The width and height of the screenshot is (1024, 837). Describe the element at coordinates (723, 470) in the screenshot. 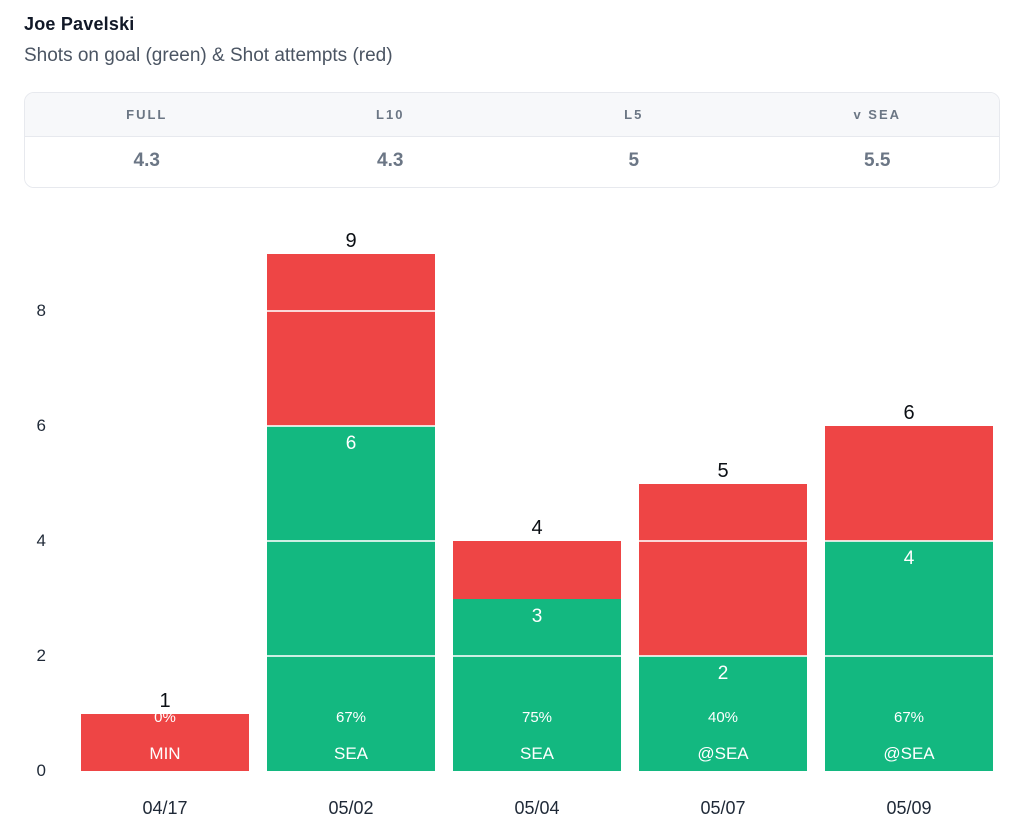

I see `total-attempts-label: 5` at that location.